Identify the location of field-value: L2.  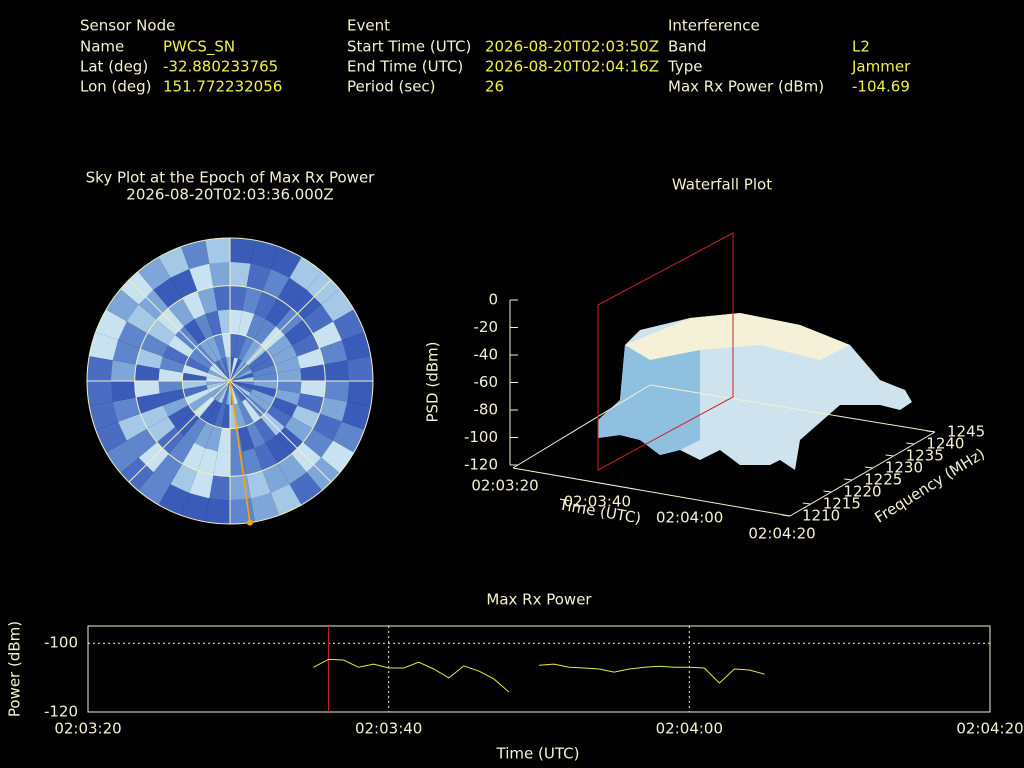
(861, 47).